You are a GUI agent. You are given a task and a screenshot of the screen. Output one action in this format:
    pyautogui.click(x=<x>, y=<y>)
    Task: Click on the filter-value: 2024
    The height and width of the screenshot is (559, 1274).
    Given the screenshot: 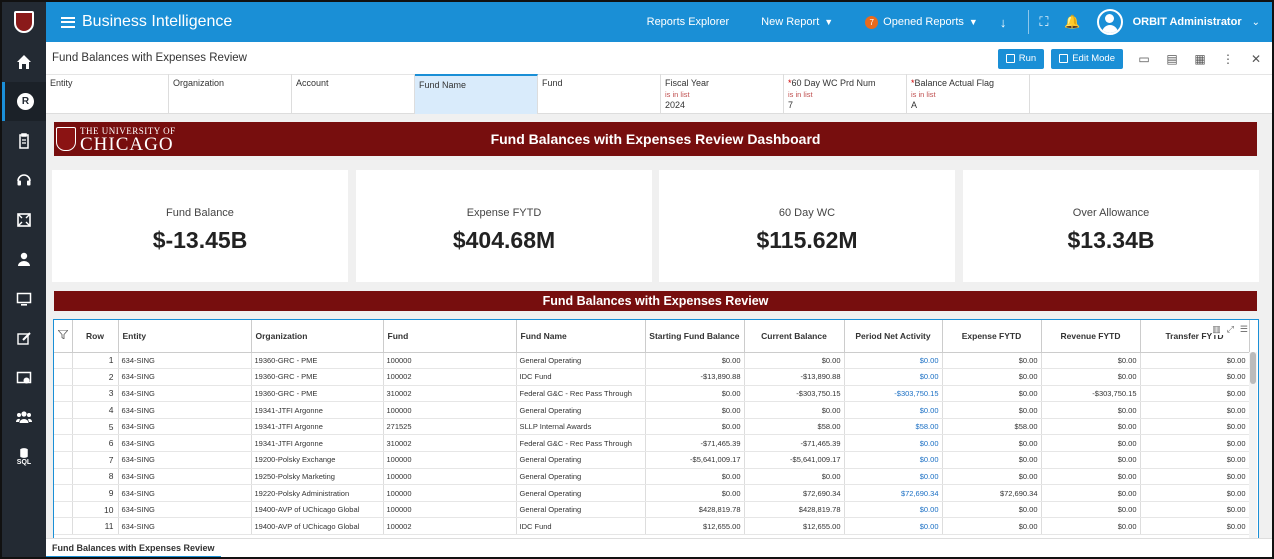 What is the action you would take?
    pyautogui.click(x=675, y=105)
    